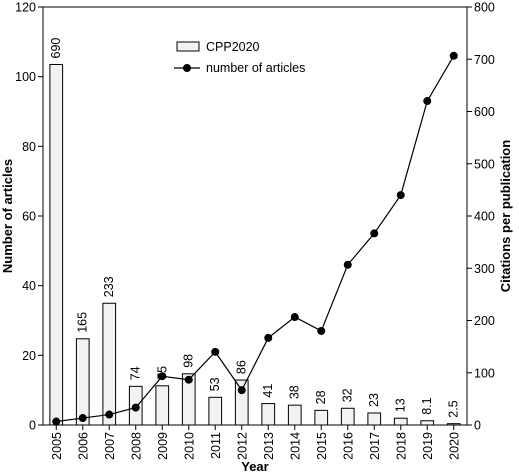  I want to click on articles-point-2011, so click(215, 351).